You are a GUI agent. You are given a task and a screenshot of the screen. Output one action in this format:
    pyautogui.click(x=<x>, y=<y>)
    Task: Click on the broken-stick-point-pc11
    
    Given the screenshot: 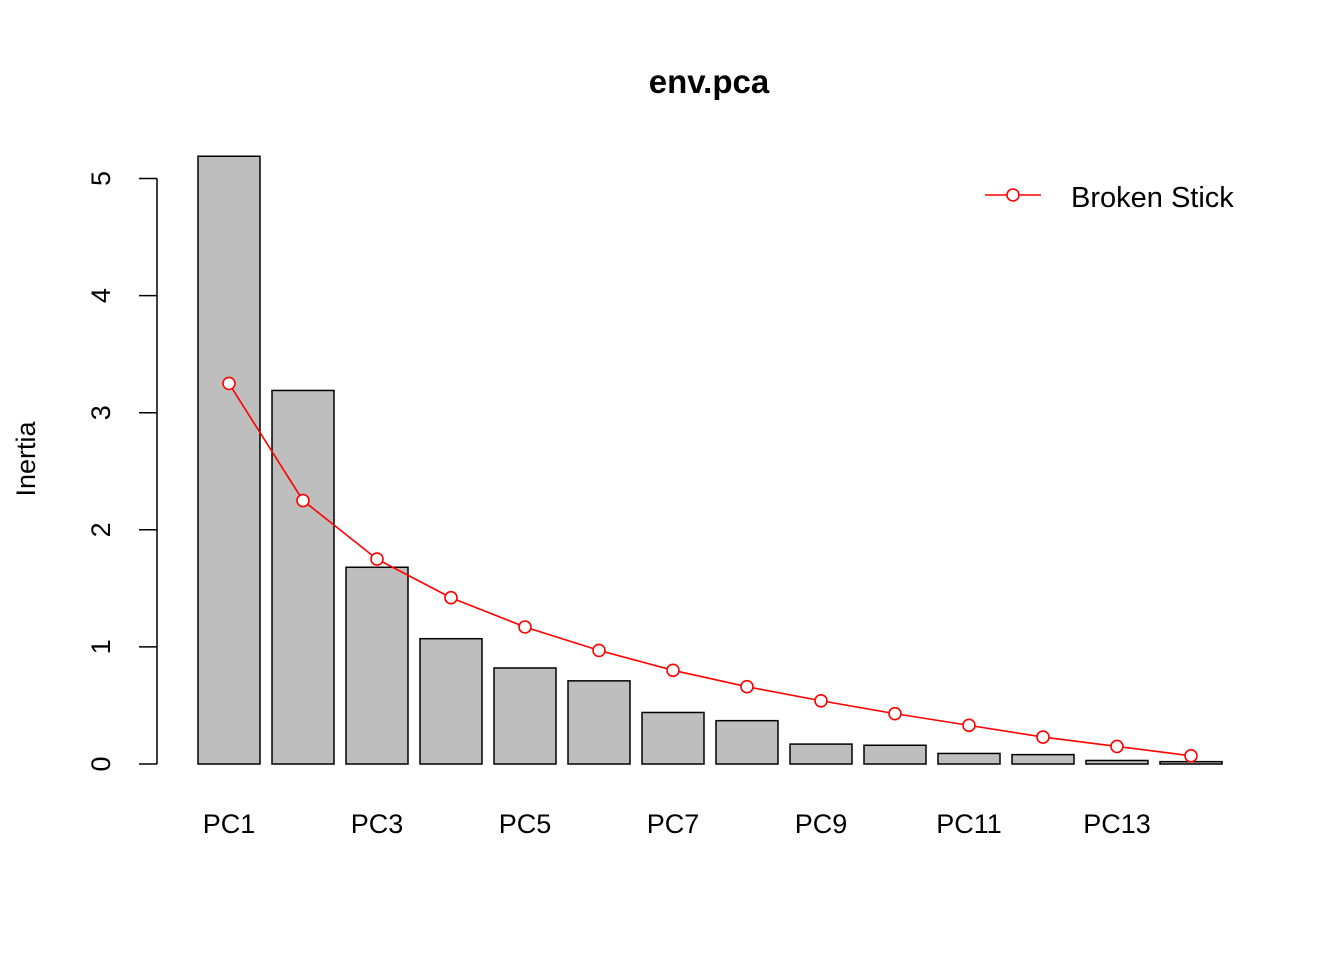 What is the action you would take?
    pyautogui.click(x=969, y=725)
    